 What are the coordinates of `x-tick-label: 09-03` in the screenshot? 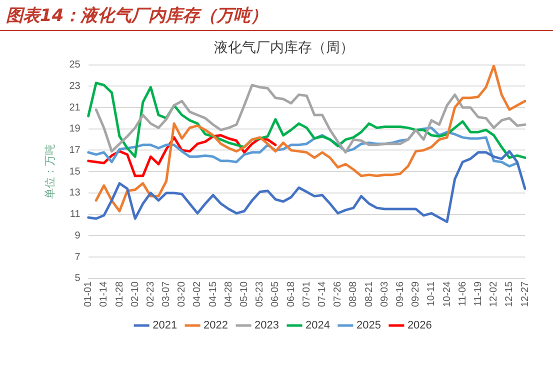 It's located at (384, 293).